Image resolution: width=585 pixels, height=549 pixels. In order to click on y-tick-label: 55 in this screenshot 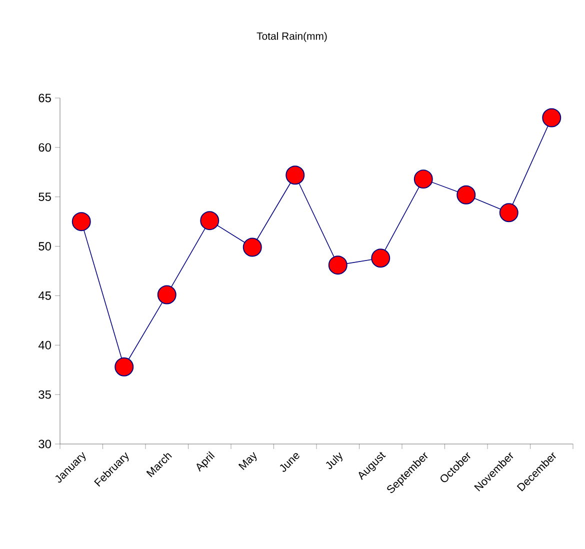, I will do `click(44, 197)`.